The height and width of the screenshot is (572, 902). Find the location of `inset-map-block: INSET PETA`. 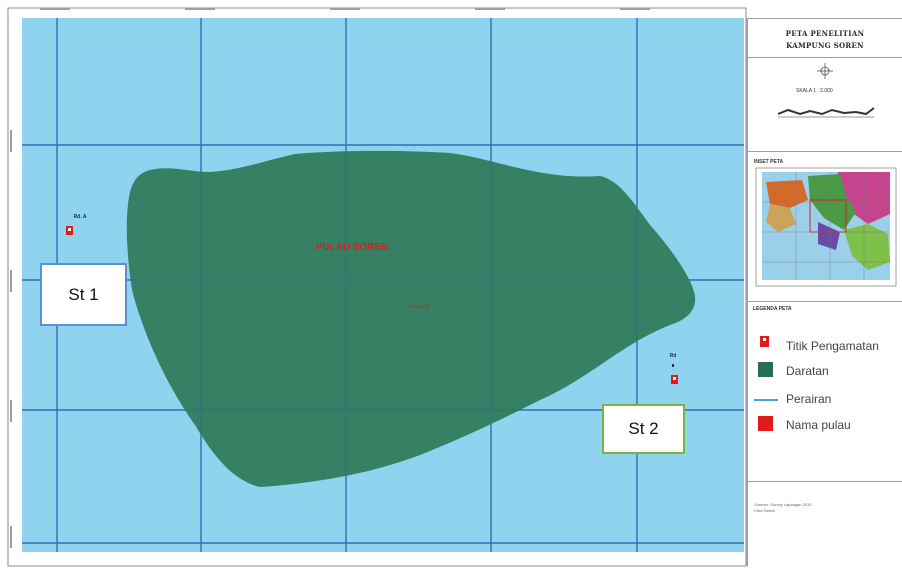

inset-map-block: INSET PETA is located at coordinates (825, 227).